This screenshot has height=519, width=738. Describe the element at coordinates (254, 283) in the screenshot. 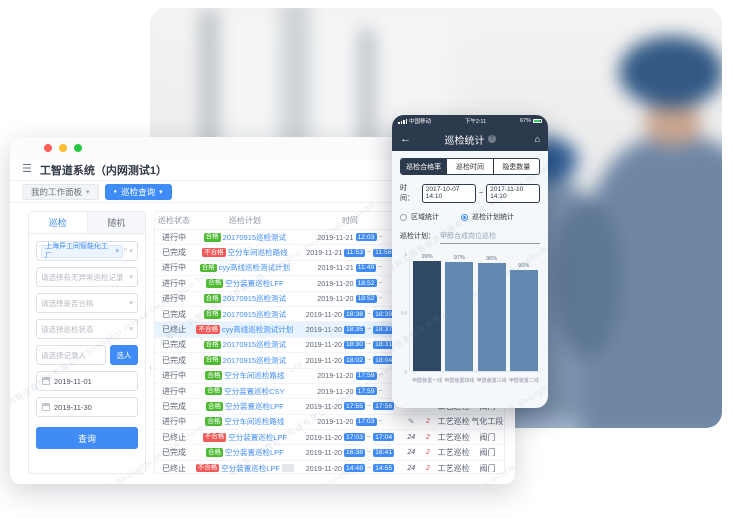

I see `plan-link: 空分装置巡检LFF` at that location.